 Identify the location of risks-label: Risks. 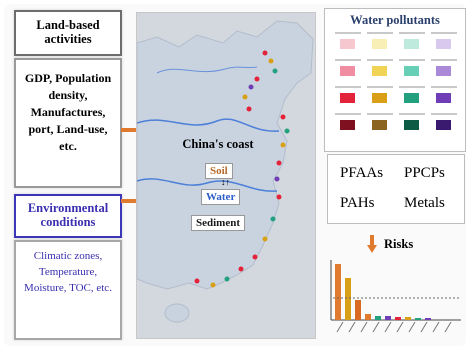
(399, 244).